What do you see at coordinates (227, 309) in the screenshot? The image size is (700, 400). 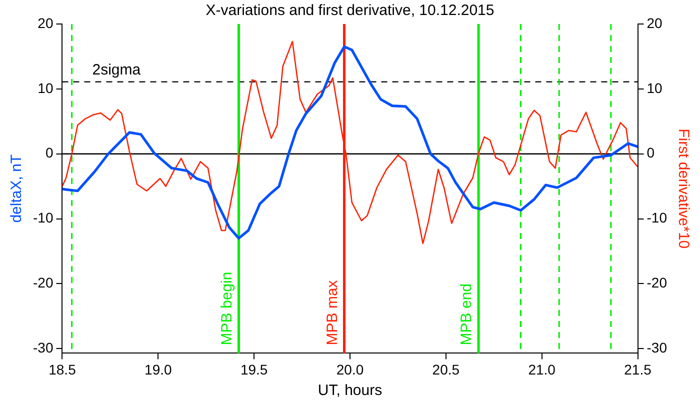 I see `ref-line-label: MPB begin` at bounding box center [227, 309].